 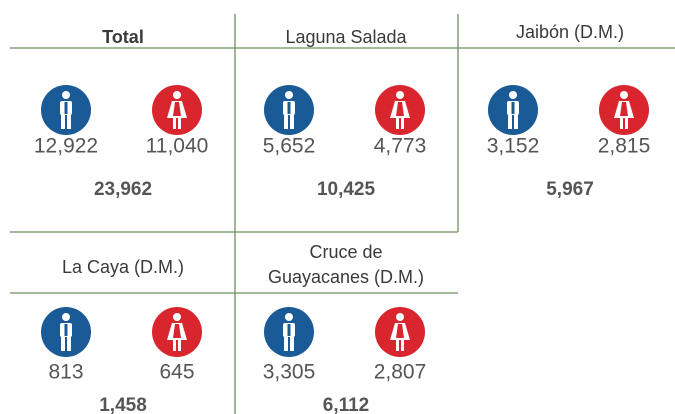 What do you see at coordinates (346, 37) in the screenshot?
I see `panel-title: Laguna Salada` at bounding box center [346, 37].